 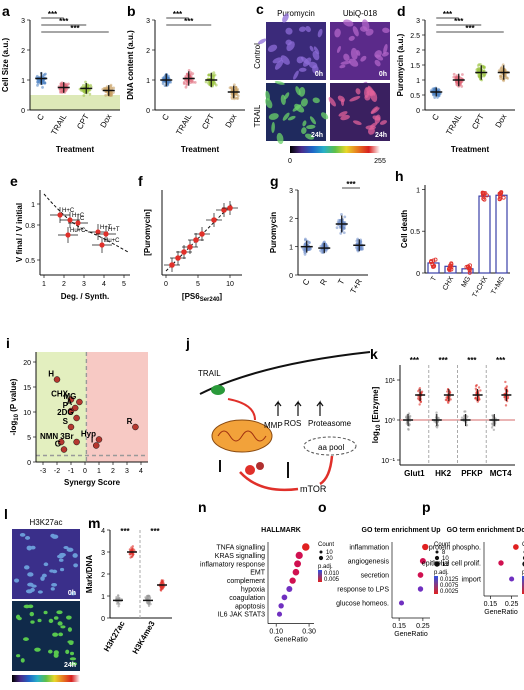 I want to click on y-tick-label: 2, so click(x=148, y=51).